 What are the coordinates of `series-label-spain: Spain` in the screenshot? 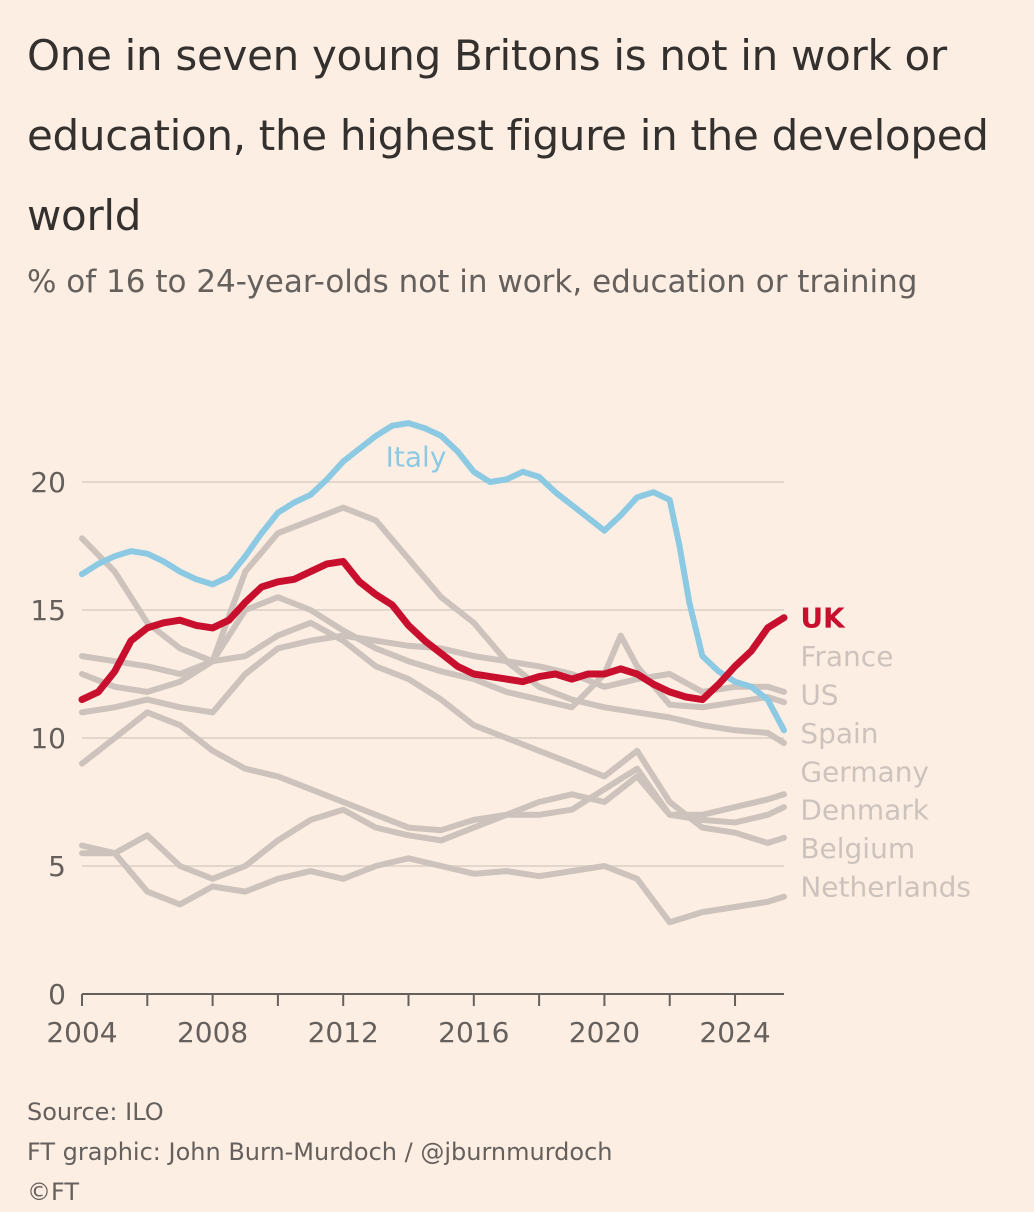 It's located at (839, 733).